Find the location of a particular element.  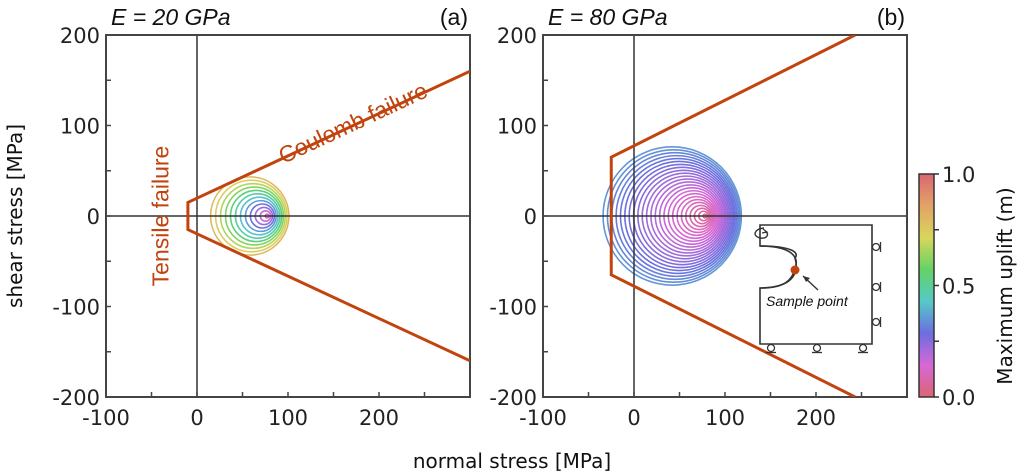

inset-domain-outline is located at coordinates (816, 284).